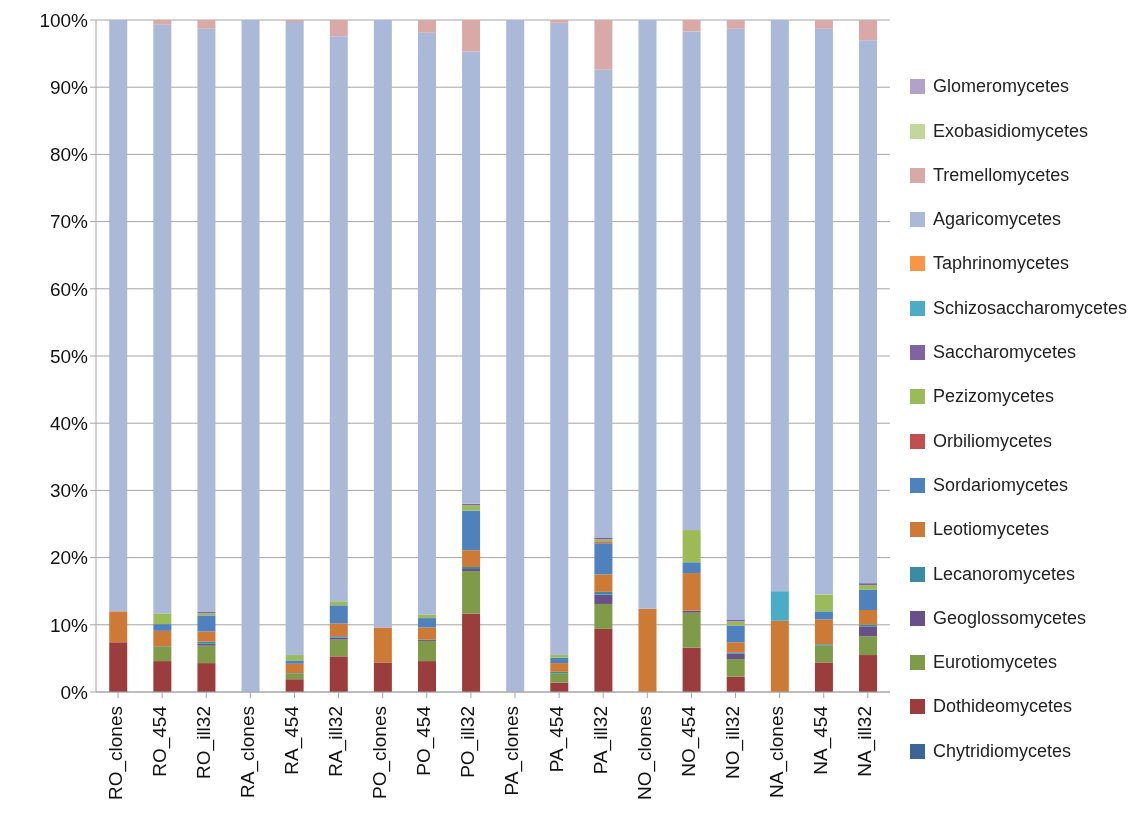 This screenshot has height=838, width=1145. I want to click on x-tick-label: PO_454, so click(424, 740).